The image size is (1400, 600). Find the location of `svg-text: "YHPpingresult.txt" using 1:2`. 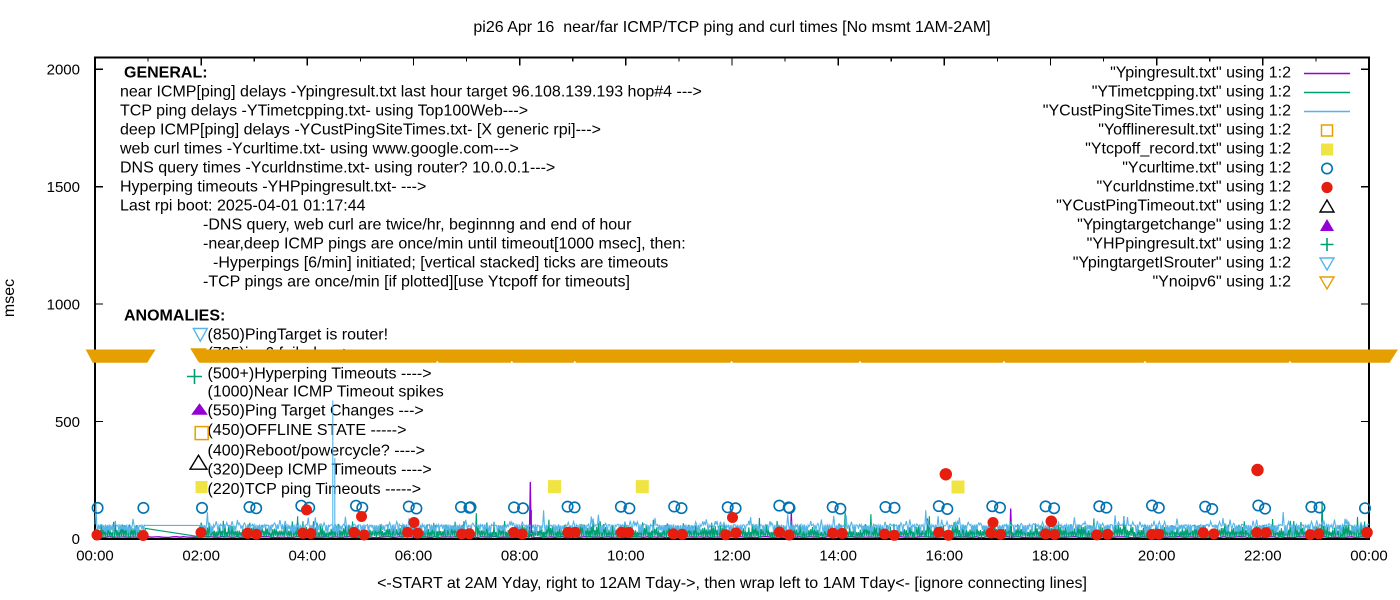

svg-text: "YHPpingresult.txt" using 1:2 is located at coordinates (1189, 244).